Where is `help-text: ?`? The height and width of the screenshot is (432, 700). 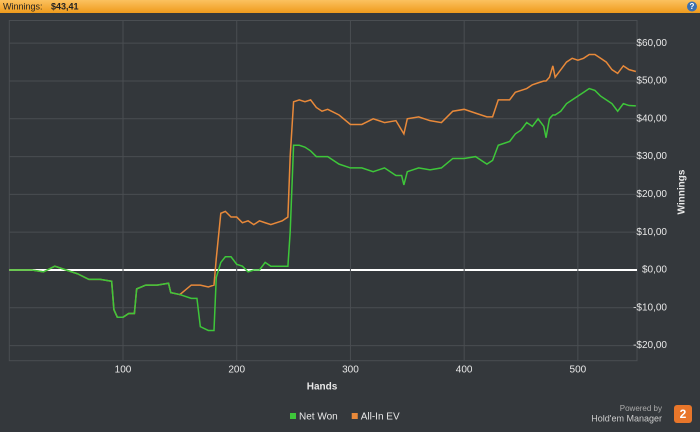 help-text: ? is located at coordinates (692, 6).